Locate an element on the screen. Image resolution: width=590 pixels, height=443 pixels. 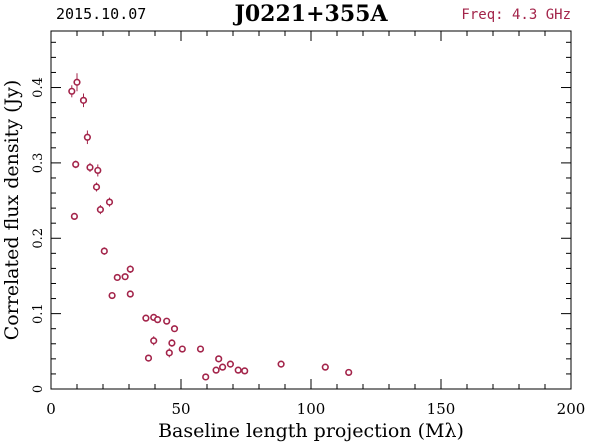
frequency-label: Freq: 4.3 GHz is located at coordinates (516, 15).